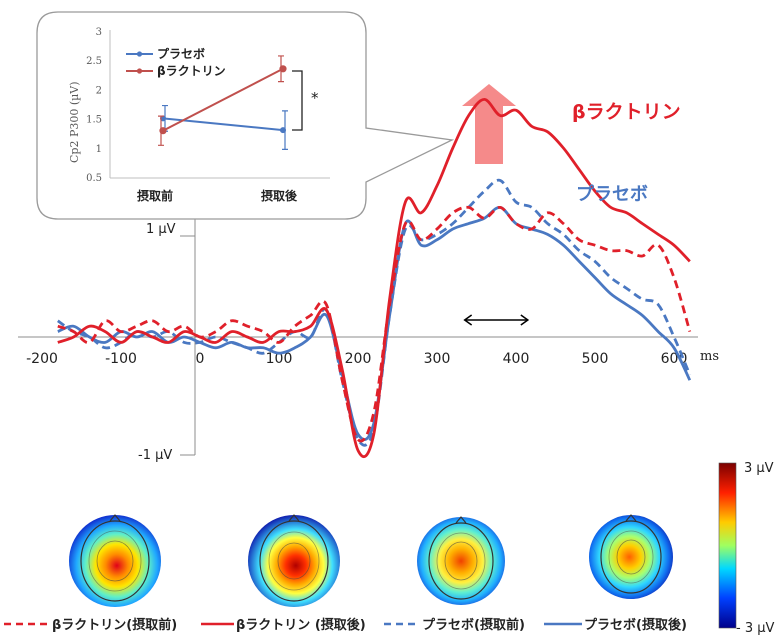 The width and height of the screenshot is (784, 635). What do you see at coordinates (139, 54) in the screenshot?
I see `legend-marker-placebo` at bounding box center [139, 54].